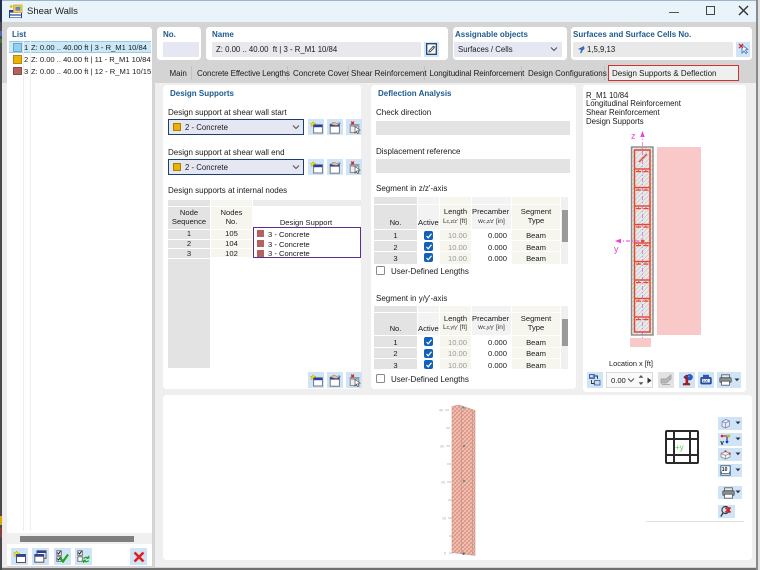 The image size is (760, 570). I want to click on svg-text: 0, so click(445, 554).